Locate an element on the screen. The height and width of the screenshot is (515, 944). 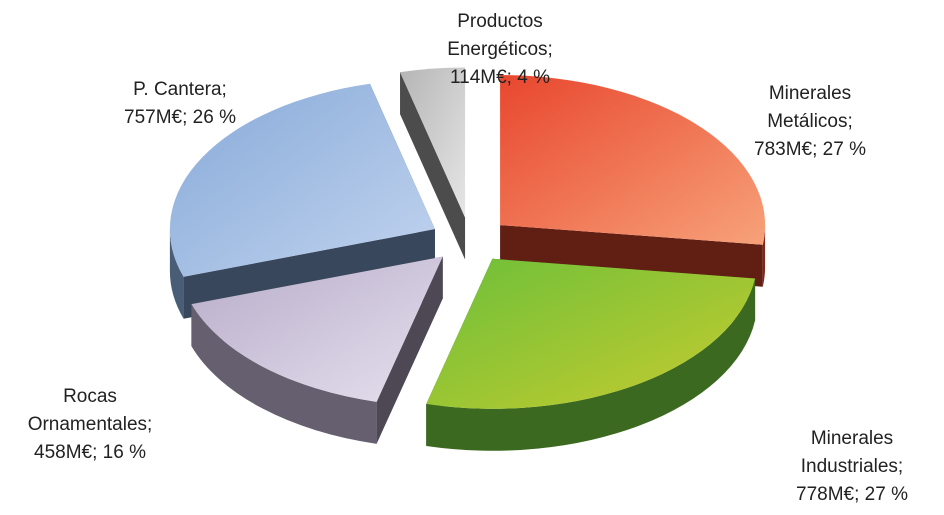
slice-p-cantera is located at coordinates (302, 180).